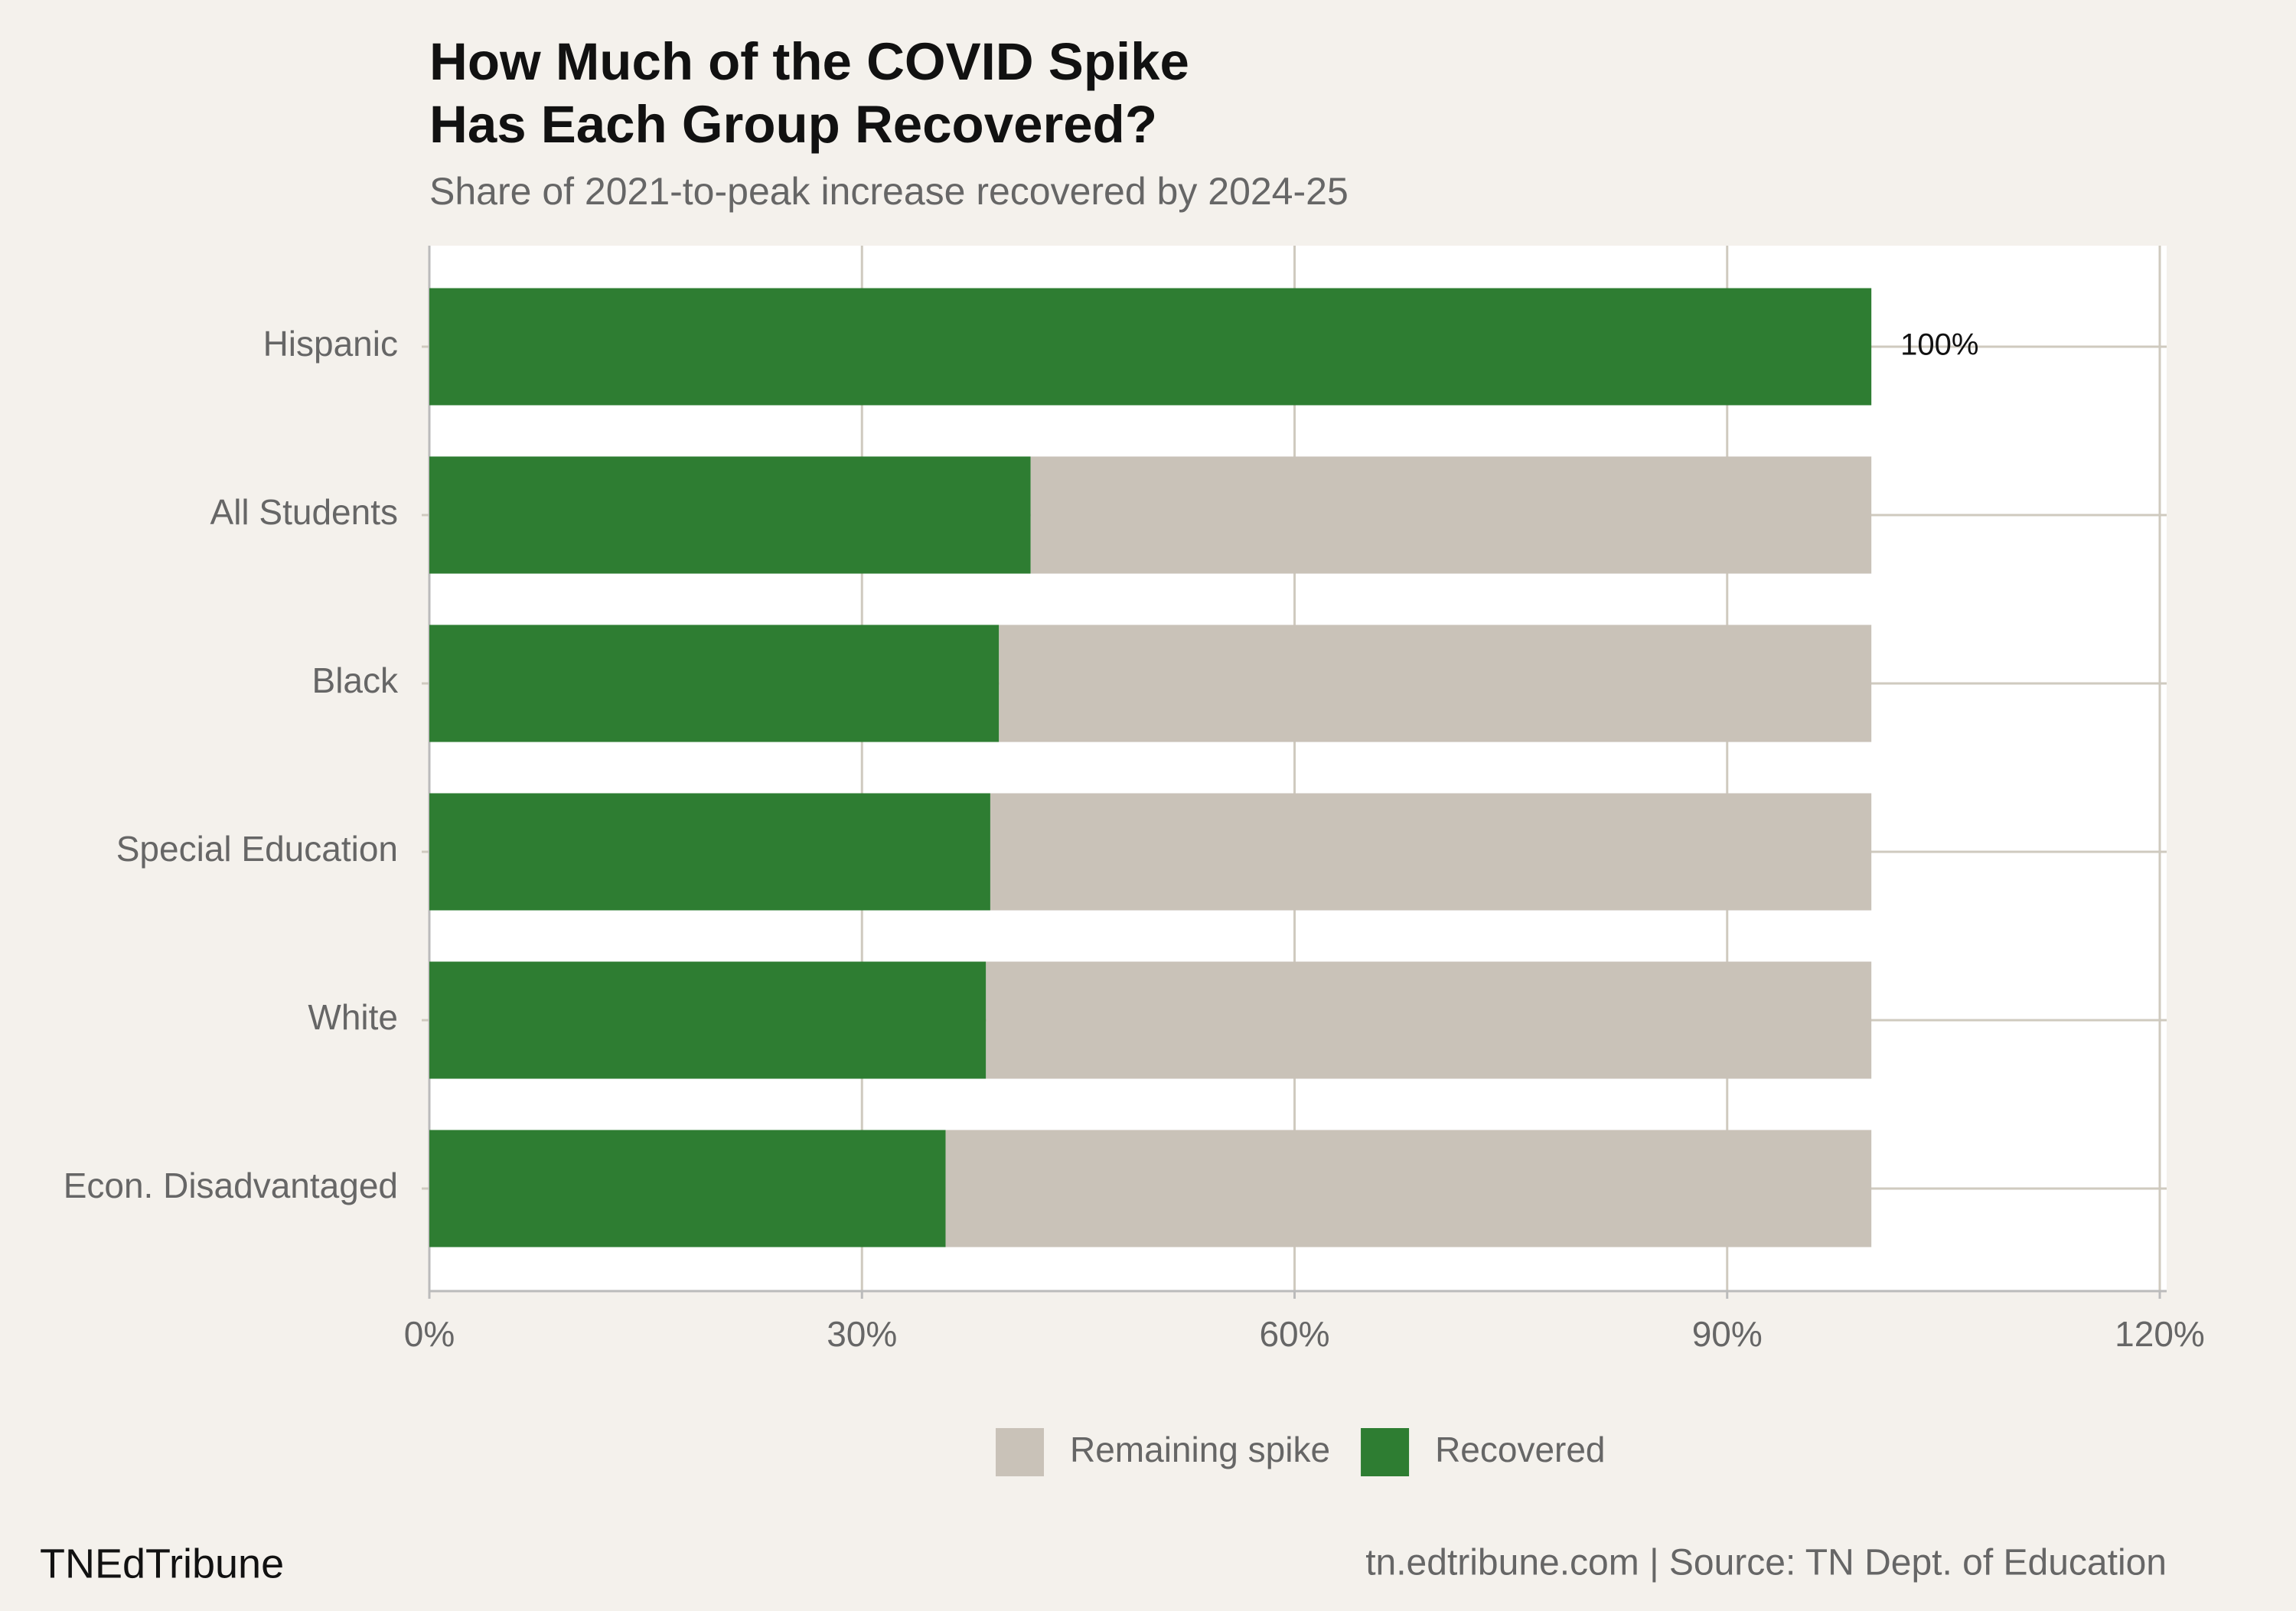 This screenshot has width=2296, height=1611. I want to click on data-label: 100%, so click(1939, 345).